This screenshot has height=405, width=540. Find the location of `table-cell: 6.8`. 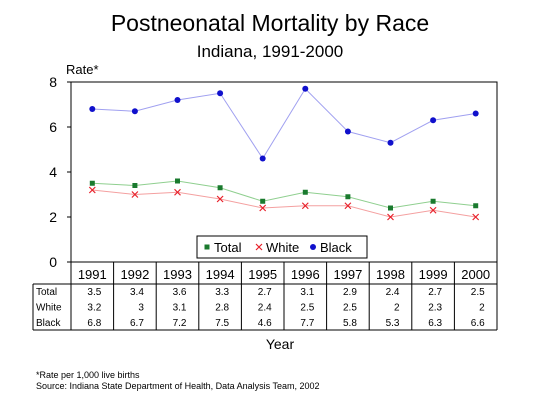

table-cell: 6.8 is located at coordinates (94, 323).